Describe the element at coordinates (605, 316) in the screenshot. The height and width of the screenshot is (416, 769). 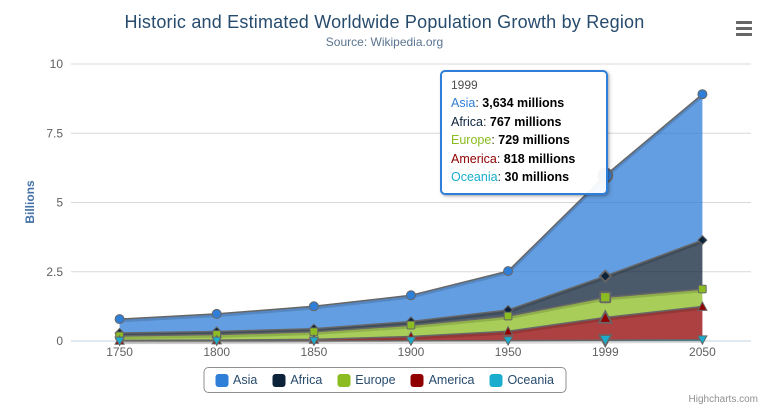
I see `point-america-1999` at that location.